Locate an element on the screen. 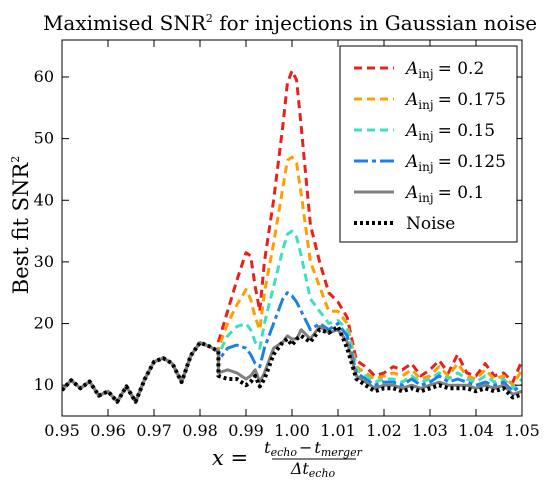  y-tick-label: 30 is located at coordinates (44, 261).